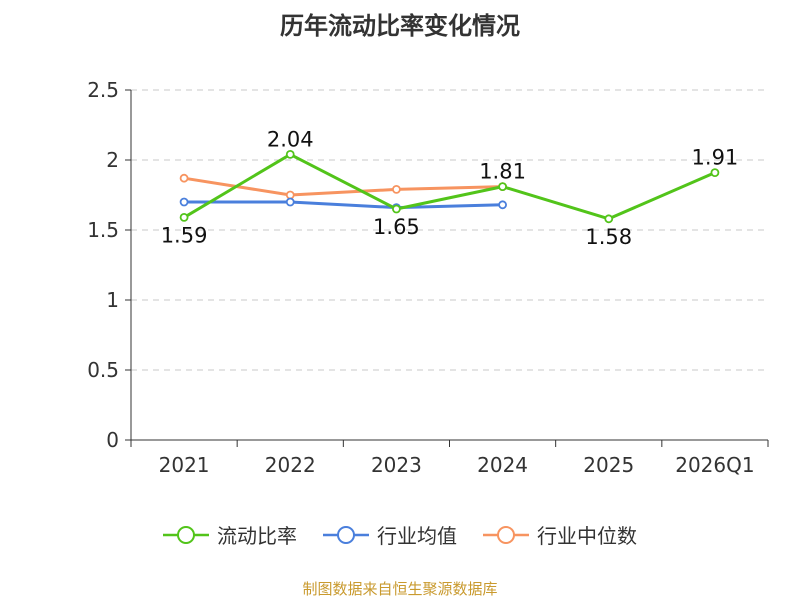  What do you see at coordinates (608, 237) in the screenshot?
I see `data-label: 1.58` at bounding box center [608, 237].